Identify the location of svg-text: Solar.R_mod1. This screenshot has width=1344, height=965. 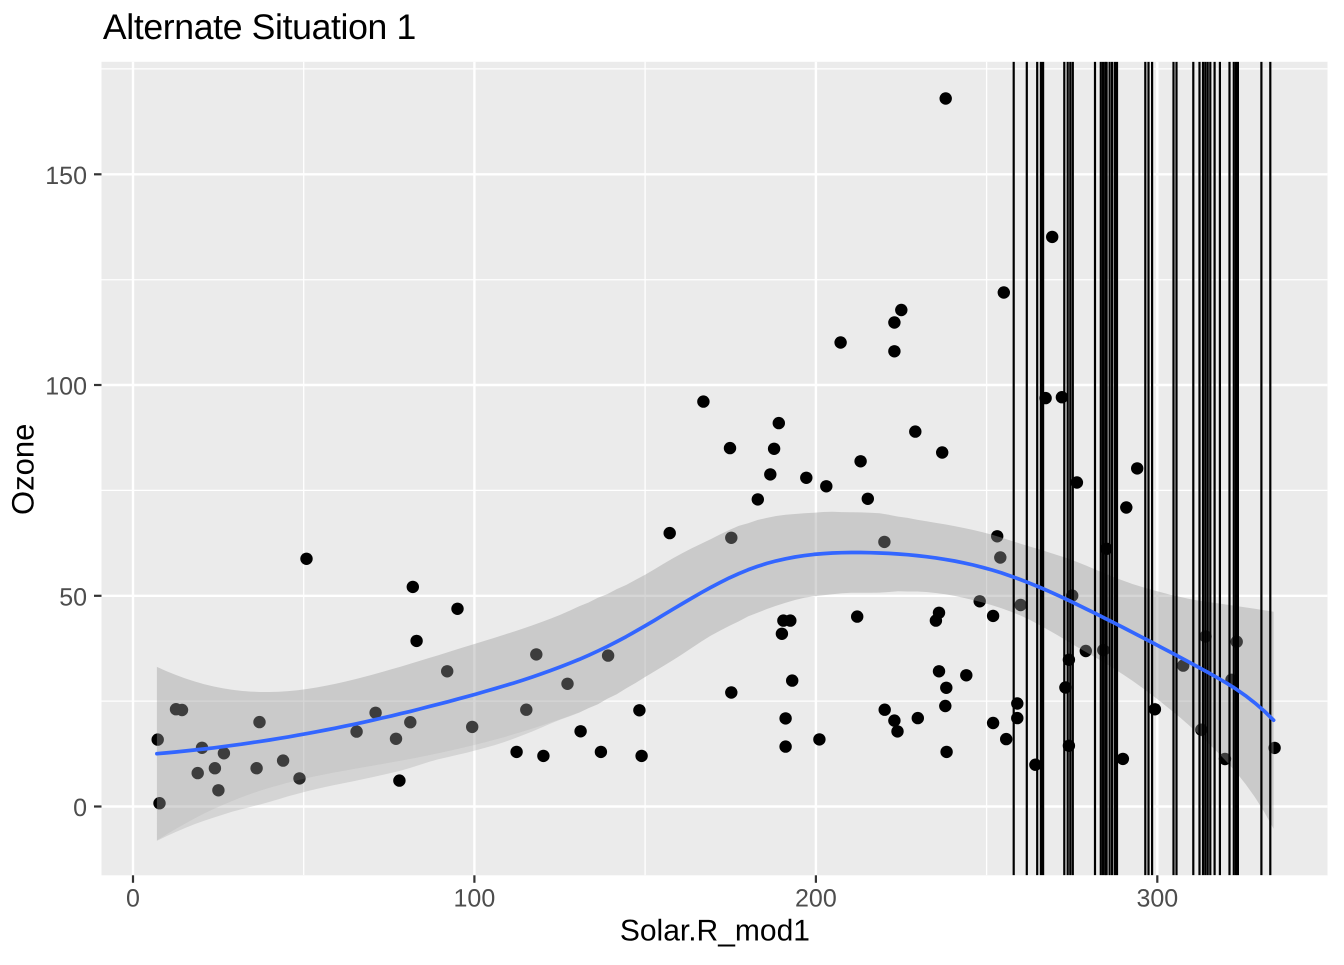
(715, 930).